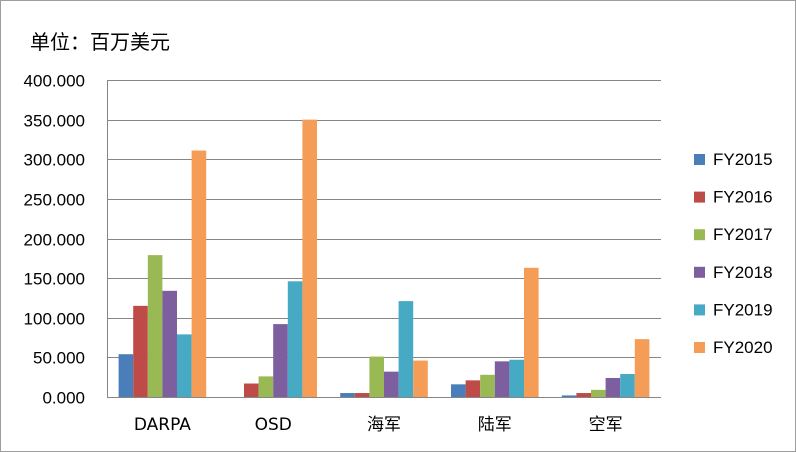  Describe the element at coordinates (743, 272) in the screenshot. I see `legend-label: FY2018` at that location.